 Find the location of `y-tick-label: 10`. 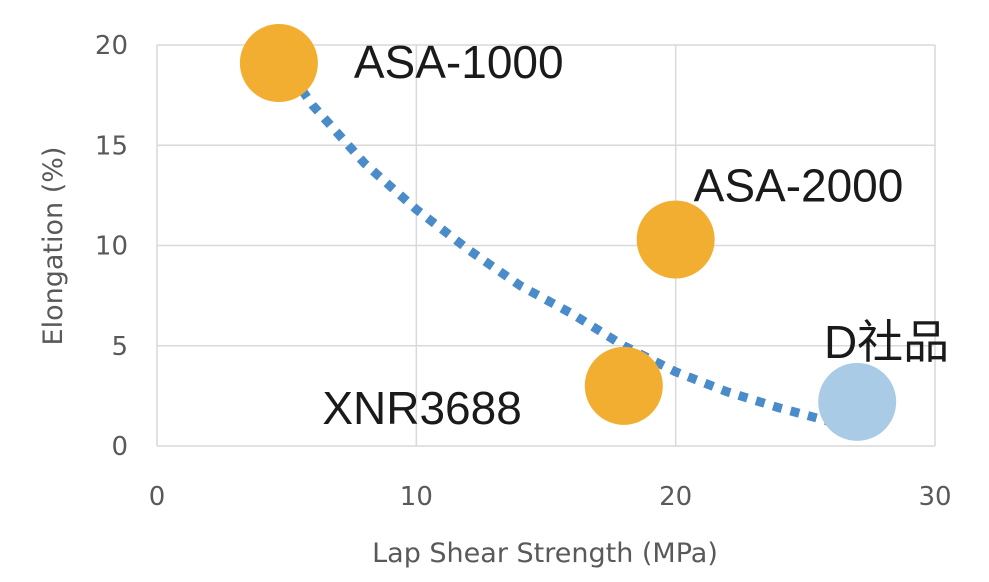

y-tick-label: 10 is located at coordinates (111, 247).